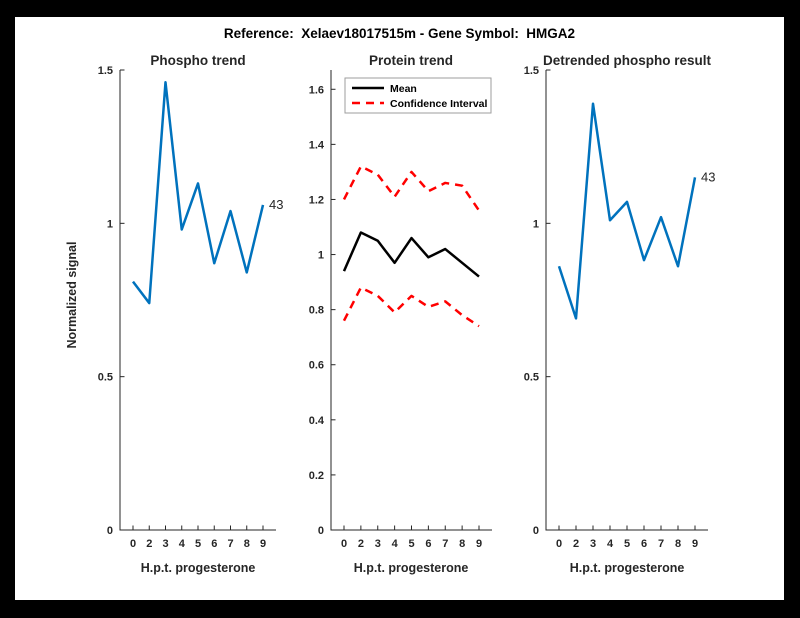 The image size is (800, 618). Describe the element at coordinates (627, 60) in the screenshot. I see `subplot-title-detrended: Detrended phospho result` at that location.